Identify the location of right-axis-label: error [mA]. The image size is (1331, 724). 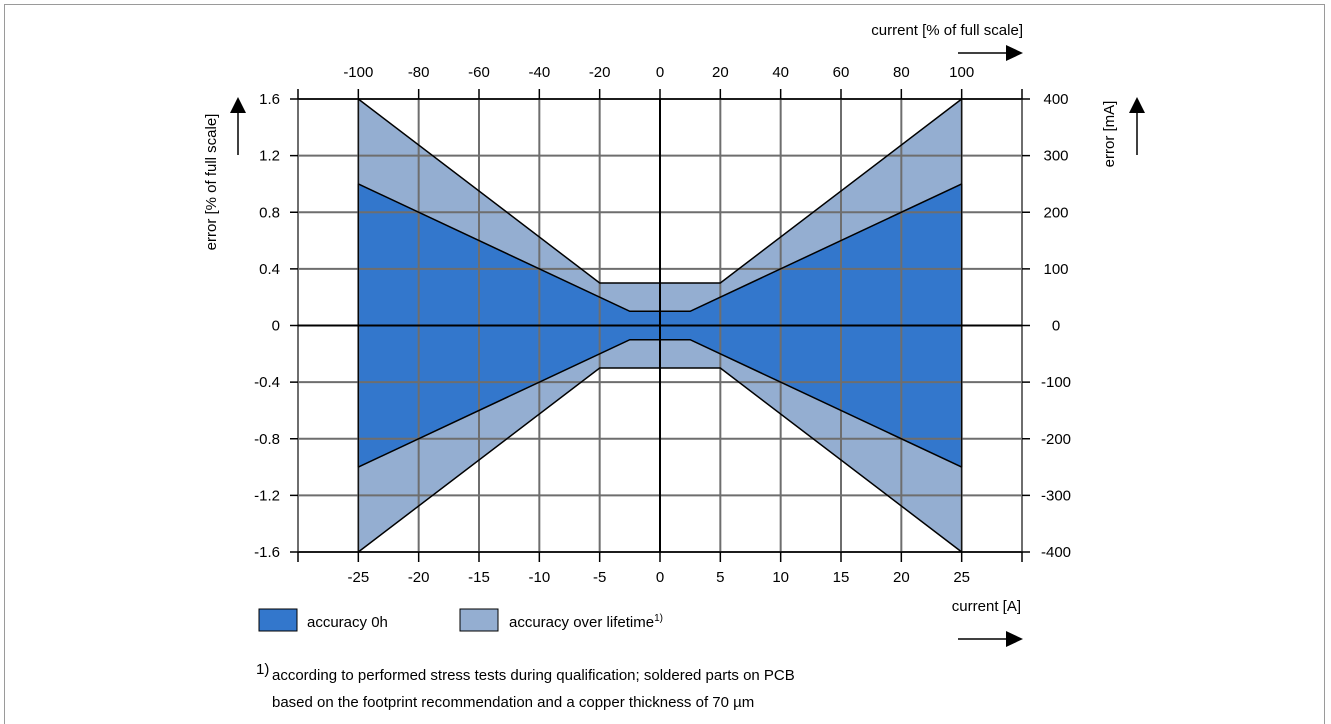
(1109, 134).